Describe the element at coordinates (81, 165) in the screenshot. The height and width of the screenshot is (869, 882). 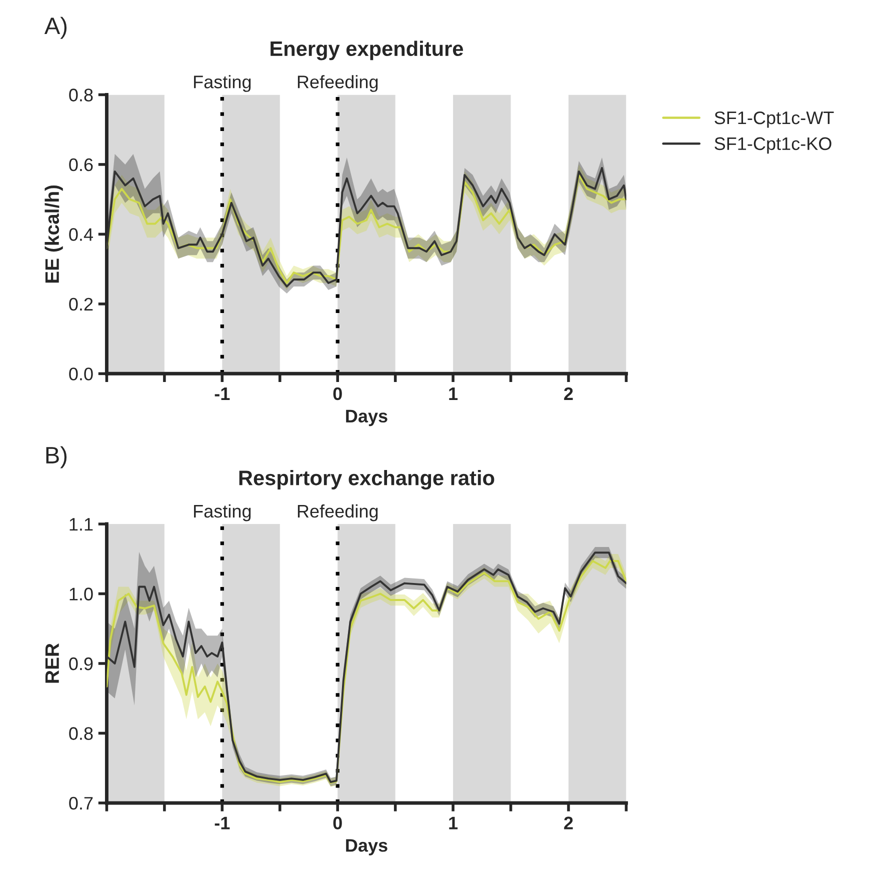
I see `y-tick-label: 0.6` at that location.